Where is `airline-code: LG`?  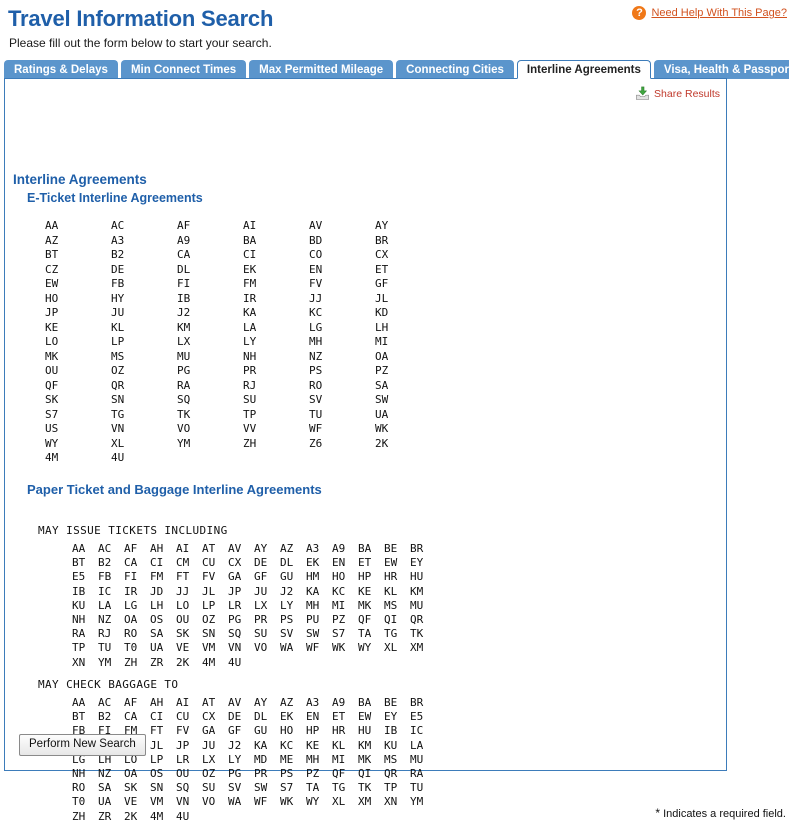 airline-code: LG is located at coordinates (131, 605).